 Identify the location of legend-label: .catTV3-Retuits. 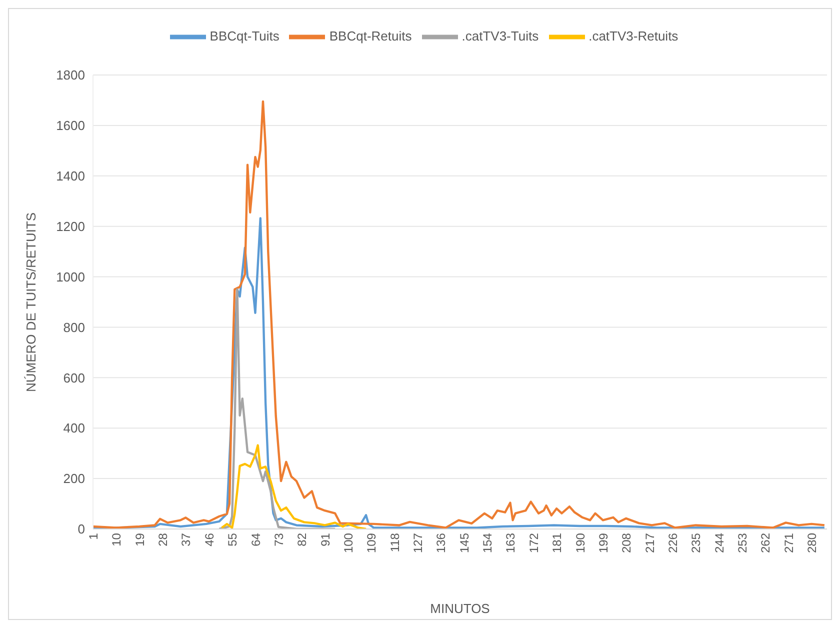
(633, 36).